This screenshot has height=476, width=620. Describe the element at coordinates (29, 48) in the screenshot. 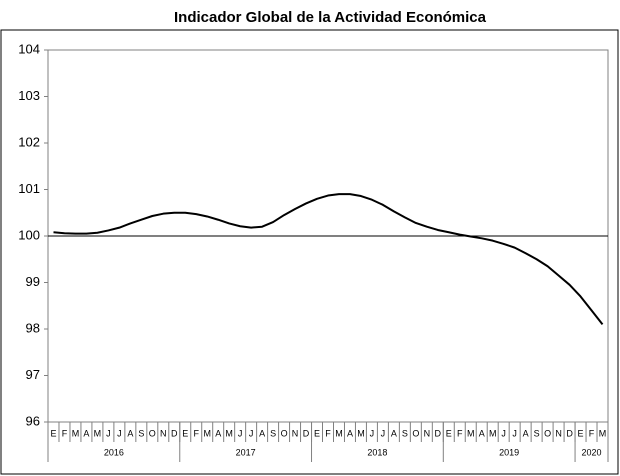

I see `y-tick-label: 104` at that location.